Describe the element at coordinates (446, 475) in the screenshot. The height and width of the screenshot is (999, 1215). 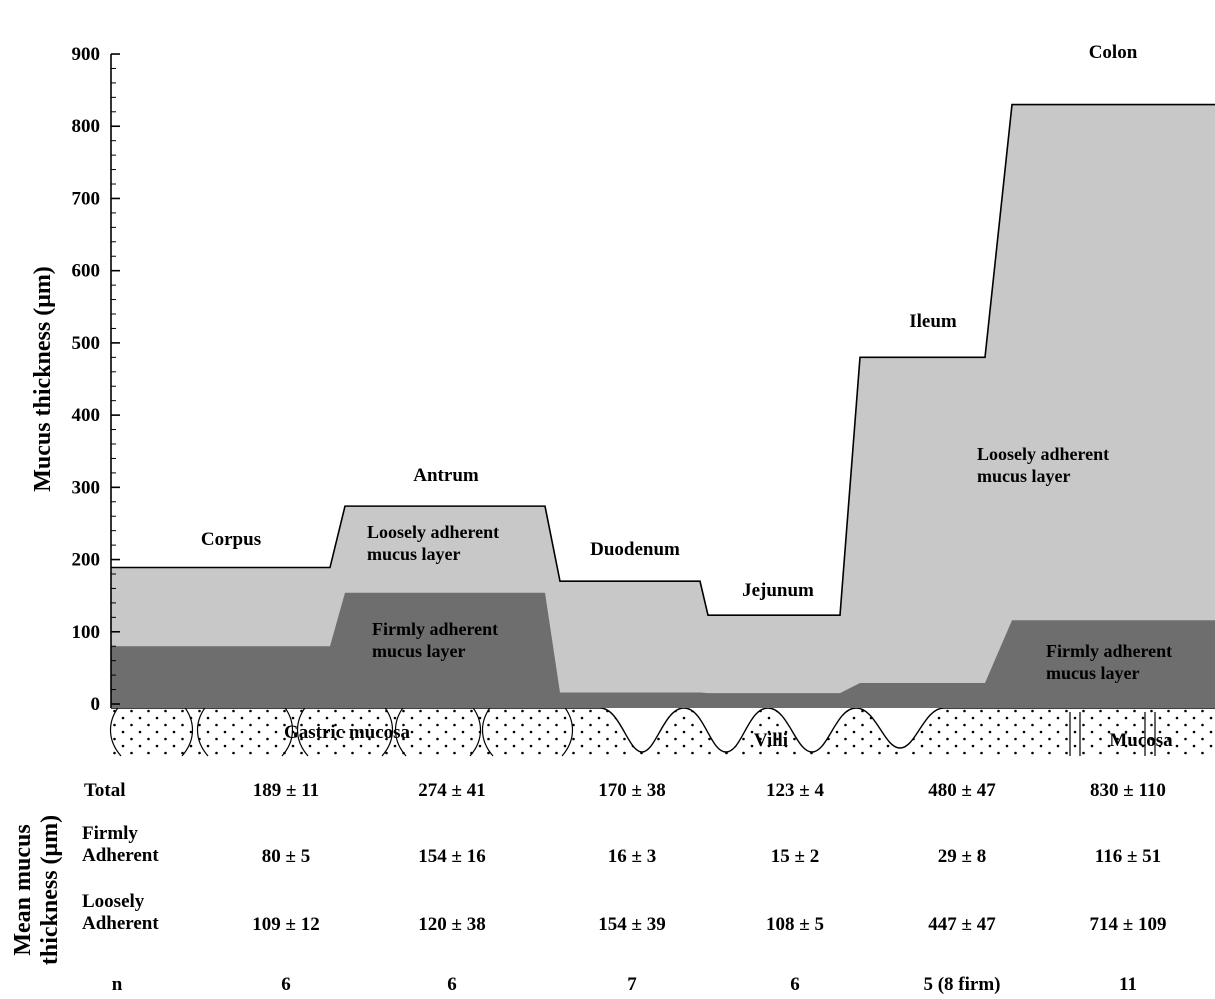
I see `region-label-antrum: Antrum` at that location.